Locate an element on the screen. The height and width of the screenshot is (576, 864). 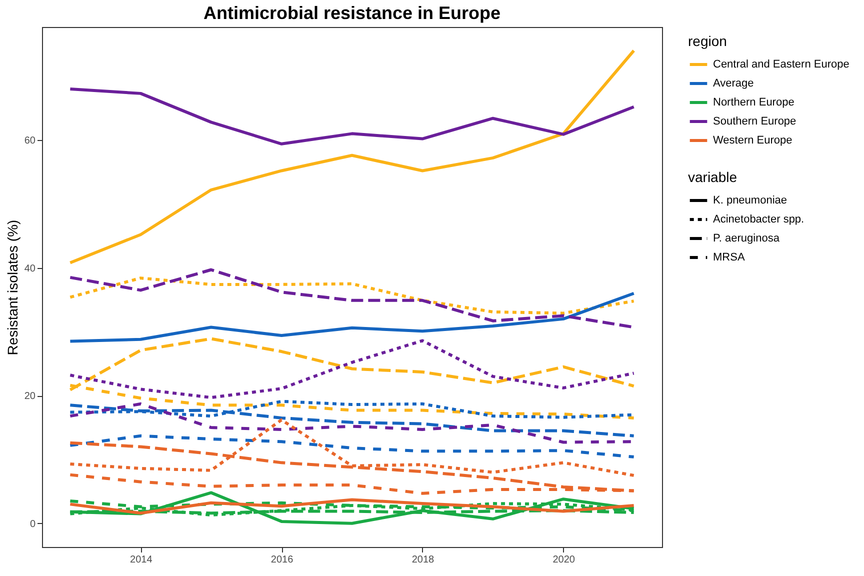
text: variable is located at coordinates (713, 177).